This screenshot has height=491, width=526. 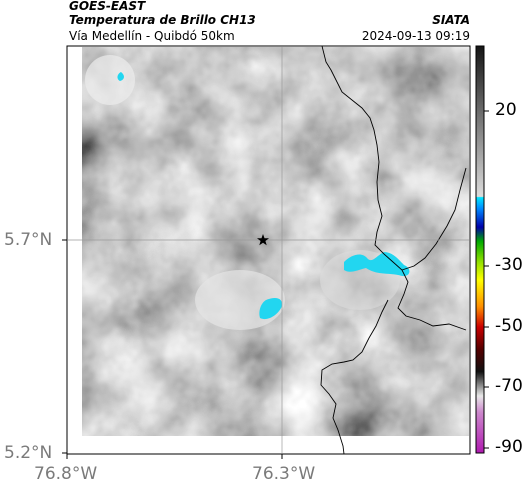 I want to click on satellite-title: GOES-EAST, so click(x=107, y=6).